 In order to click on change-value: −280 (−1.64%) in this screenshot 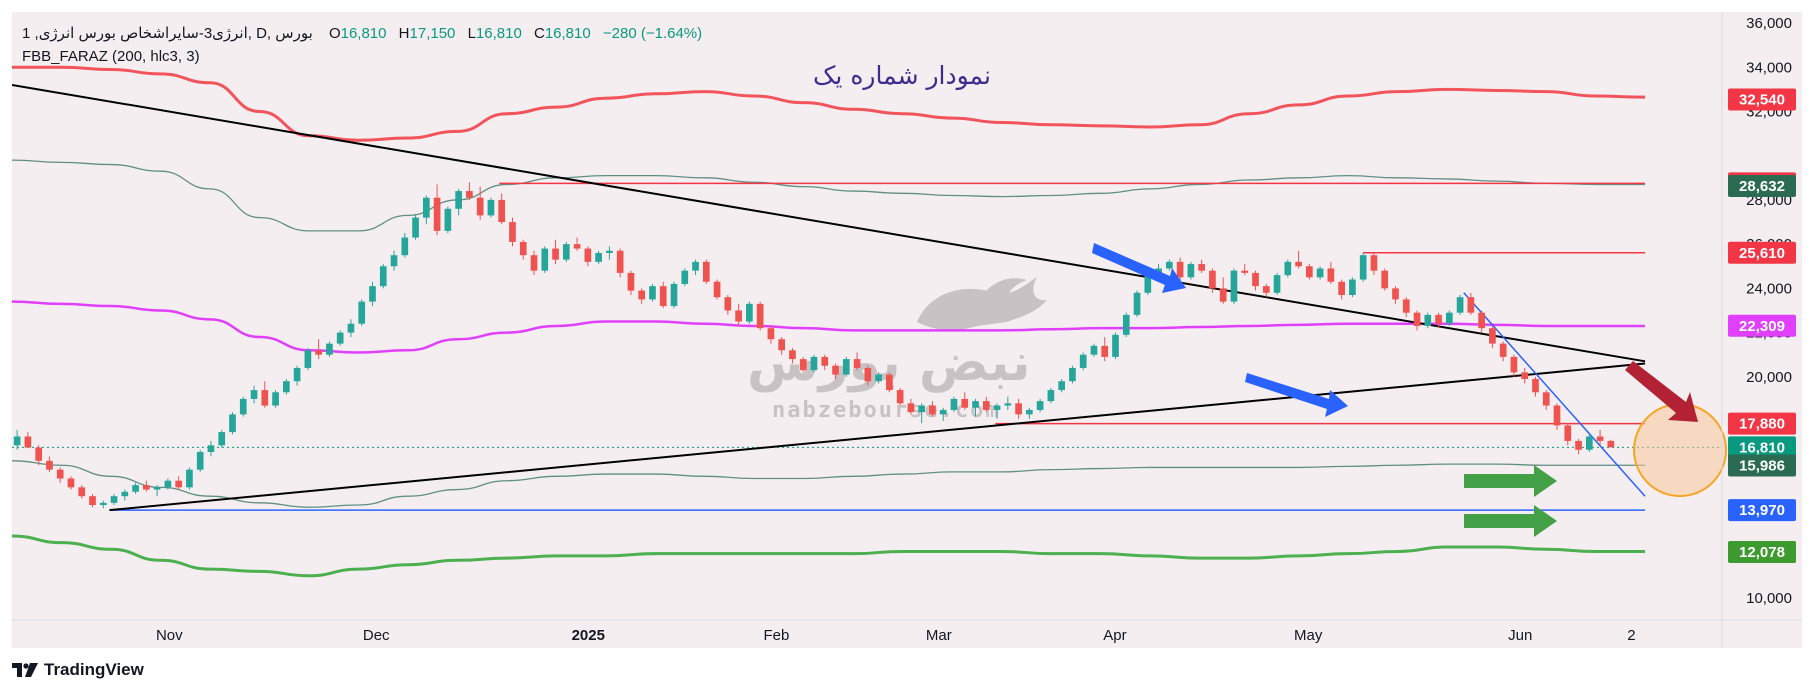, I will do `click(652, 33)`.